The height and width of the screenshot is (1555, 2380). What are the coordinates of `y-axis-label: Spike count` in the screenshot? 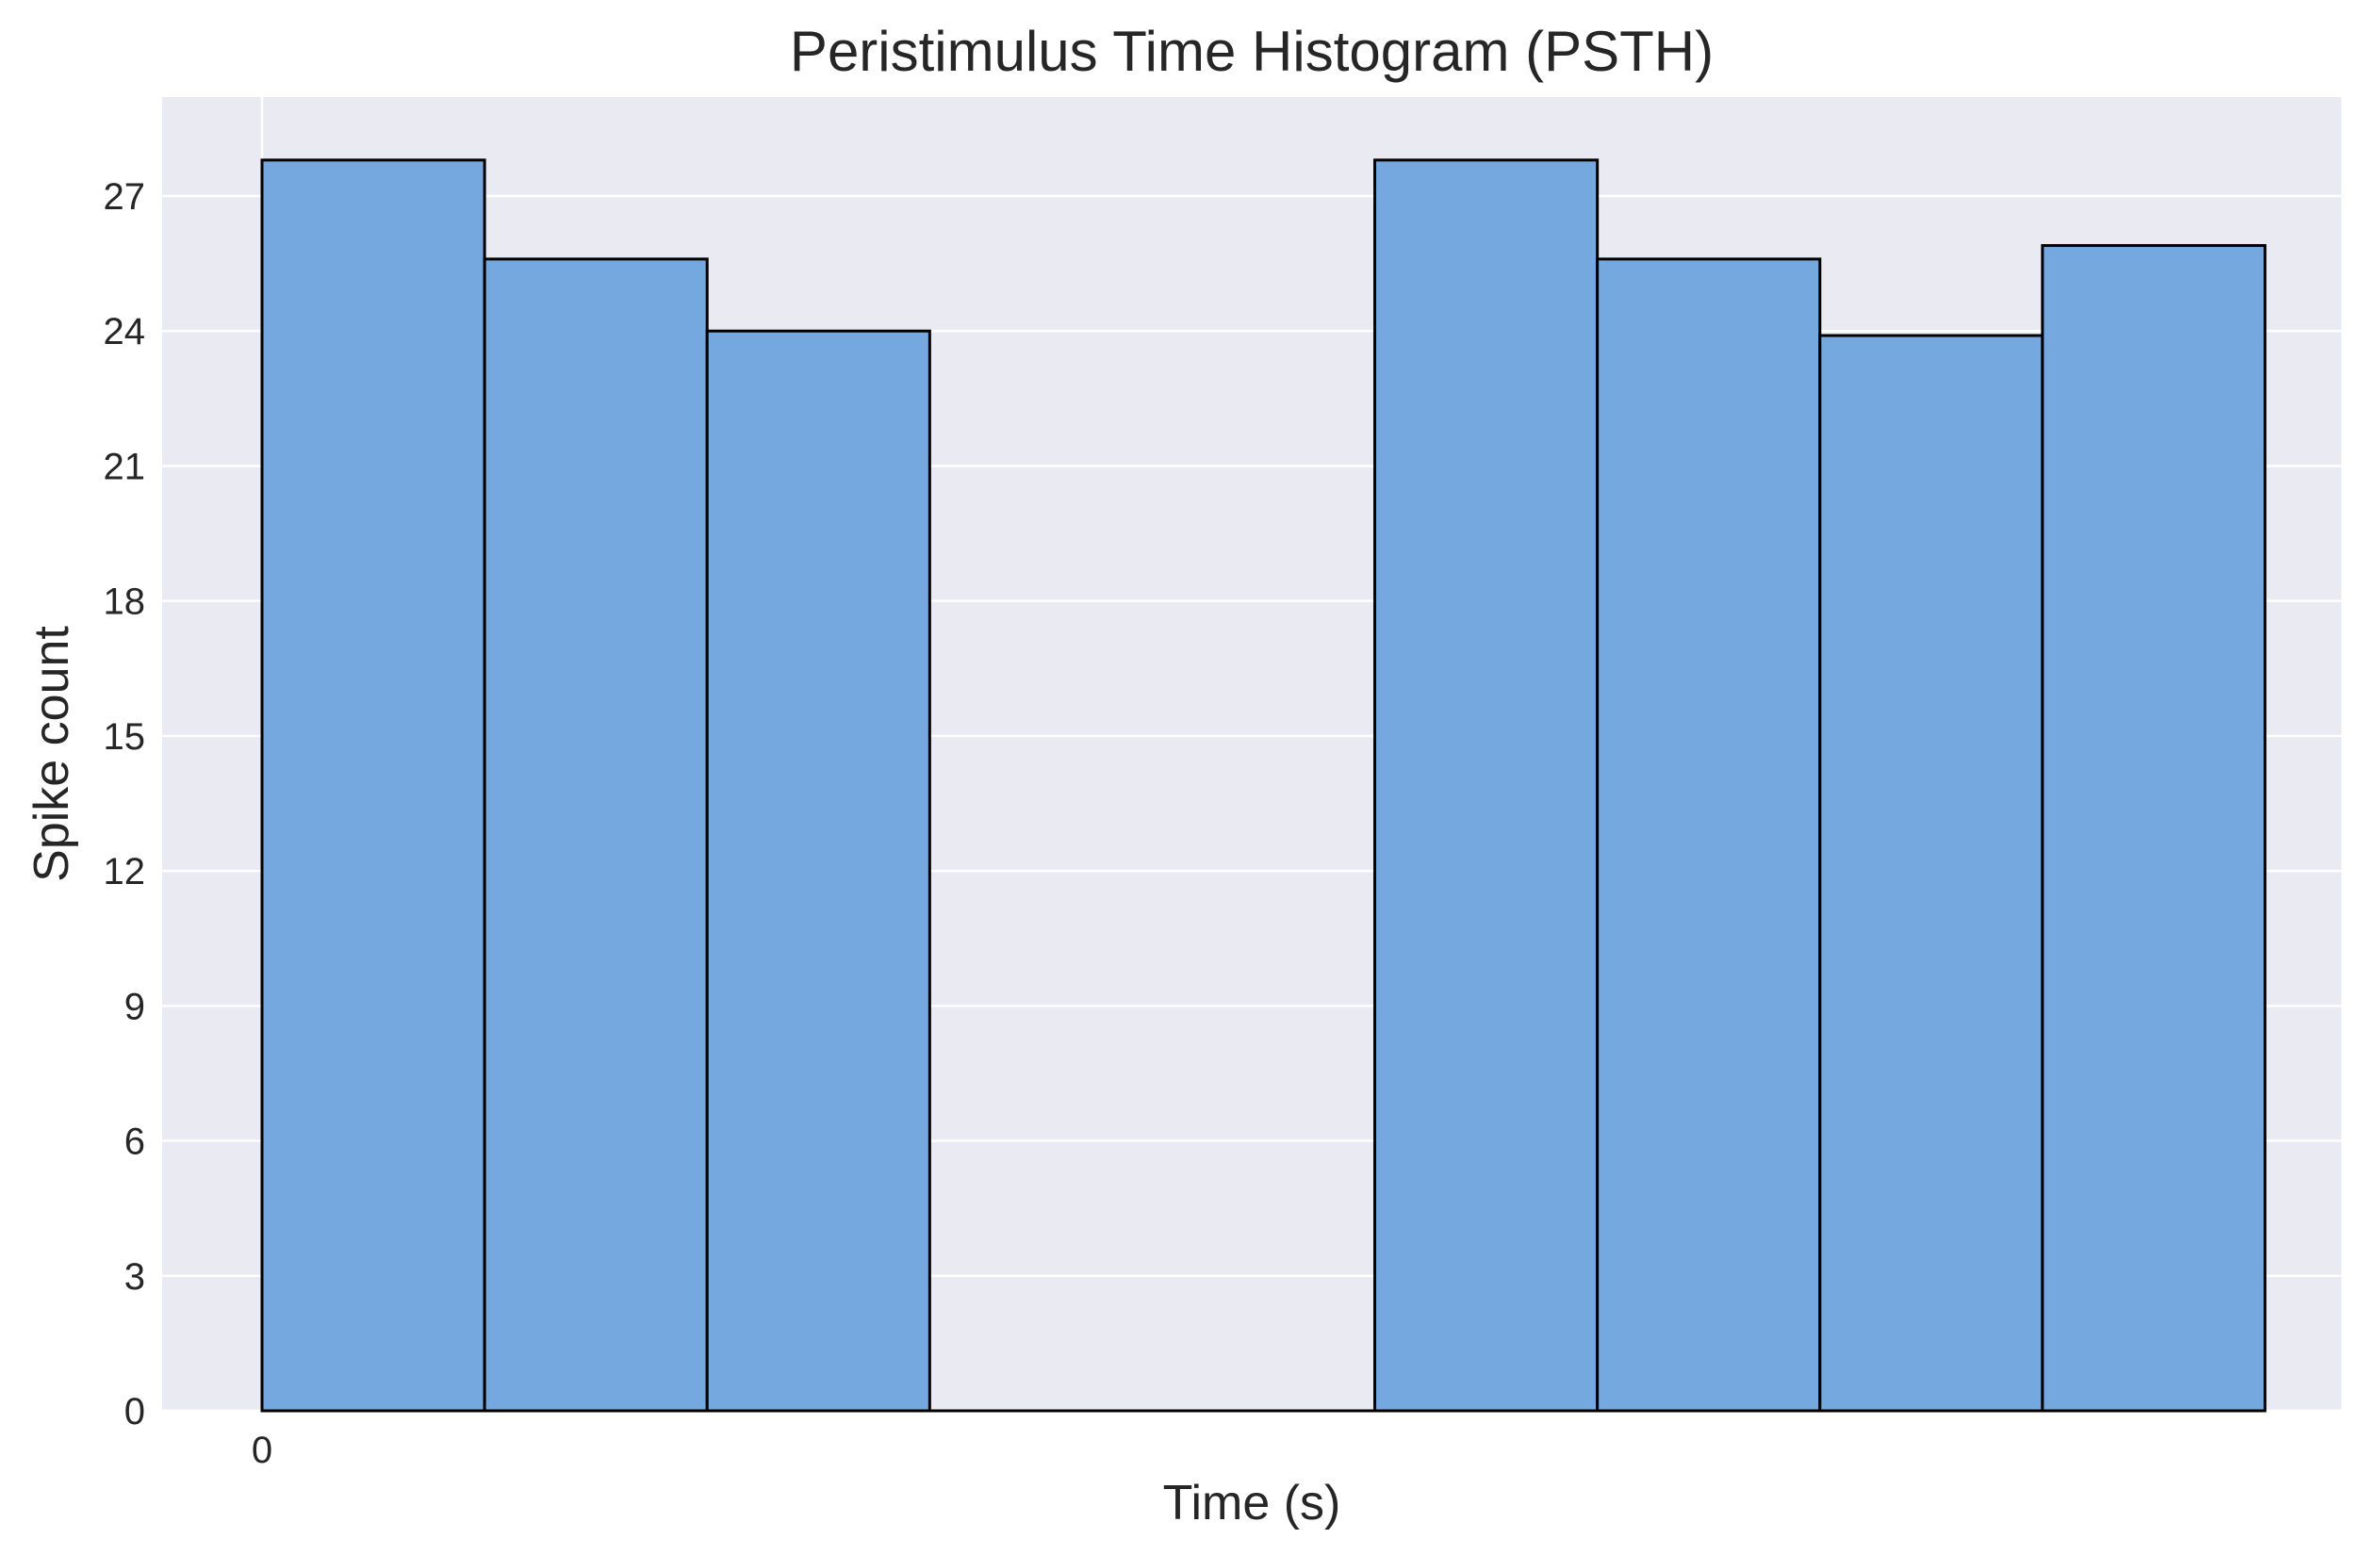 It's located at (52, 754).